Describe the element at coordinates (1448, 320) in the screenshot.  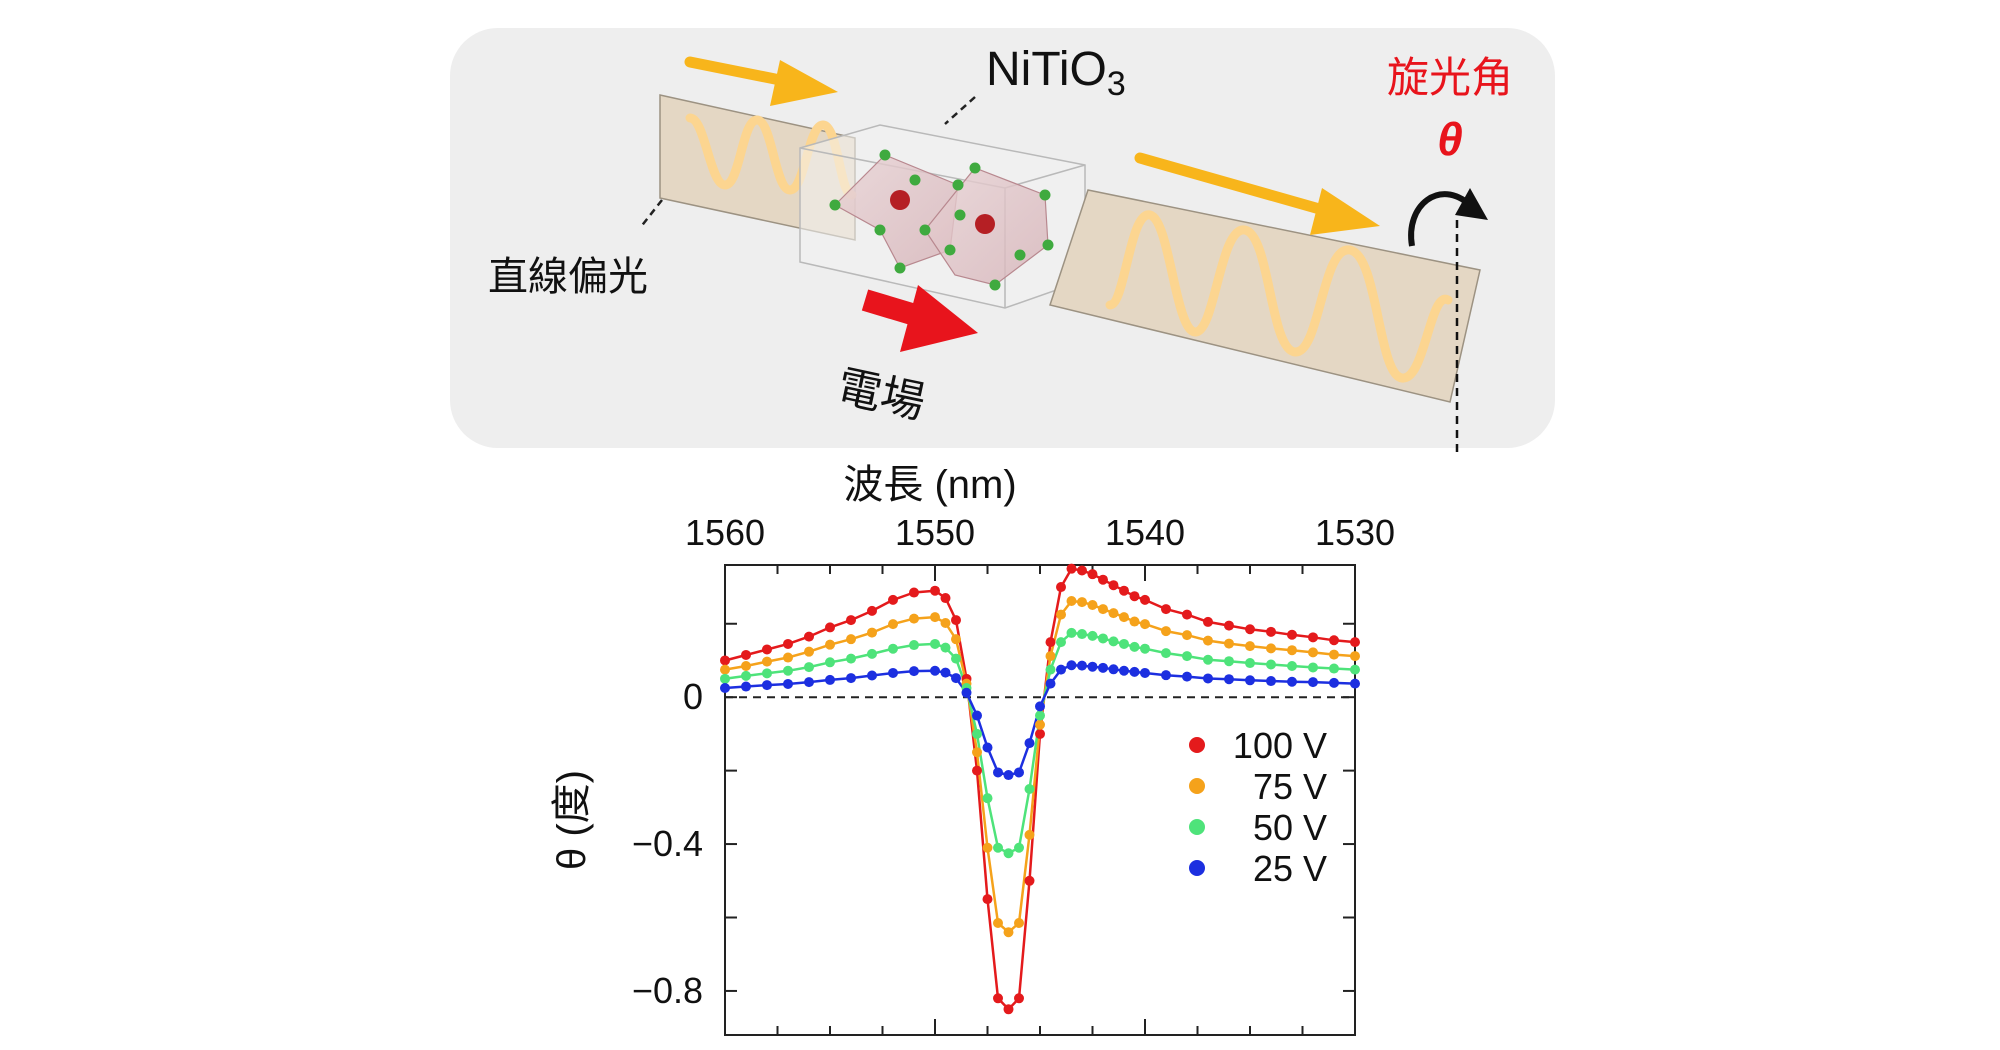
I see `rotation-arrow-icon` at that location.